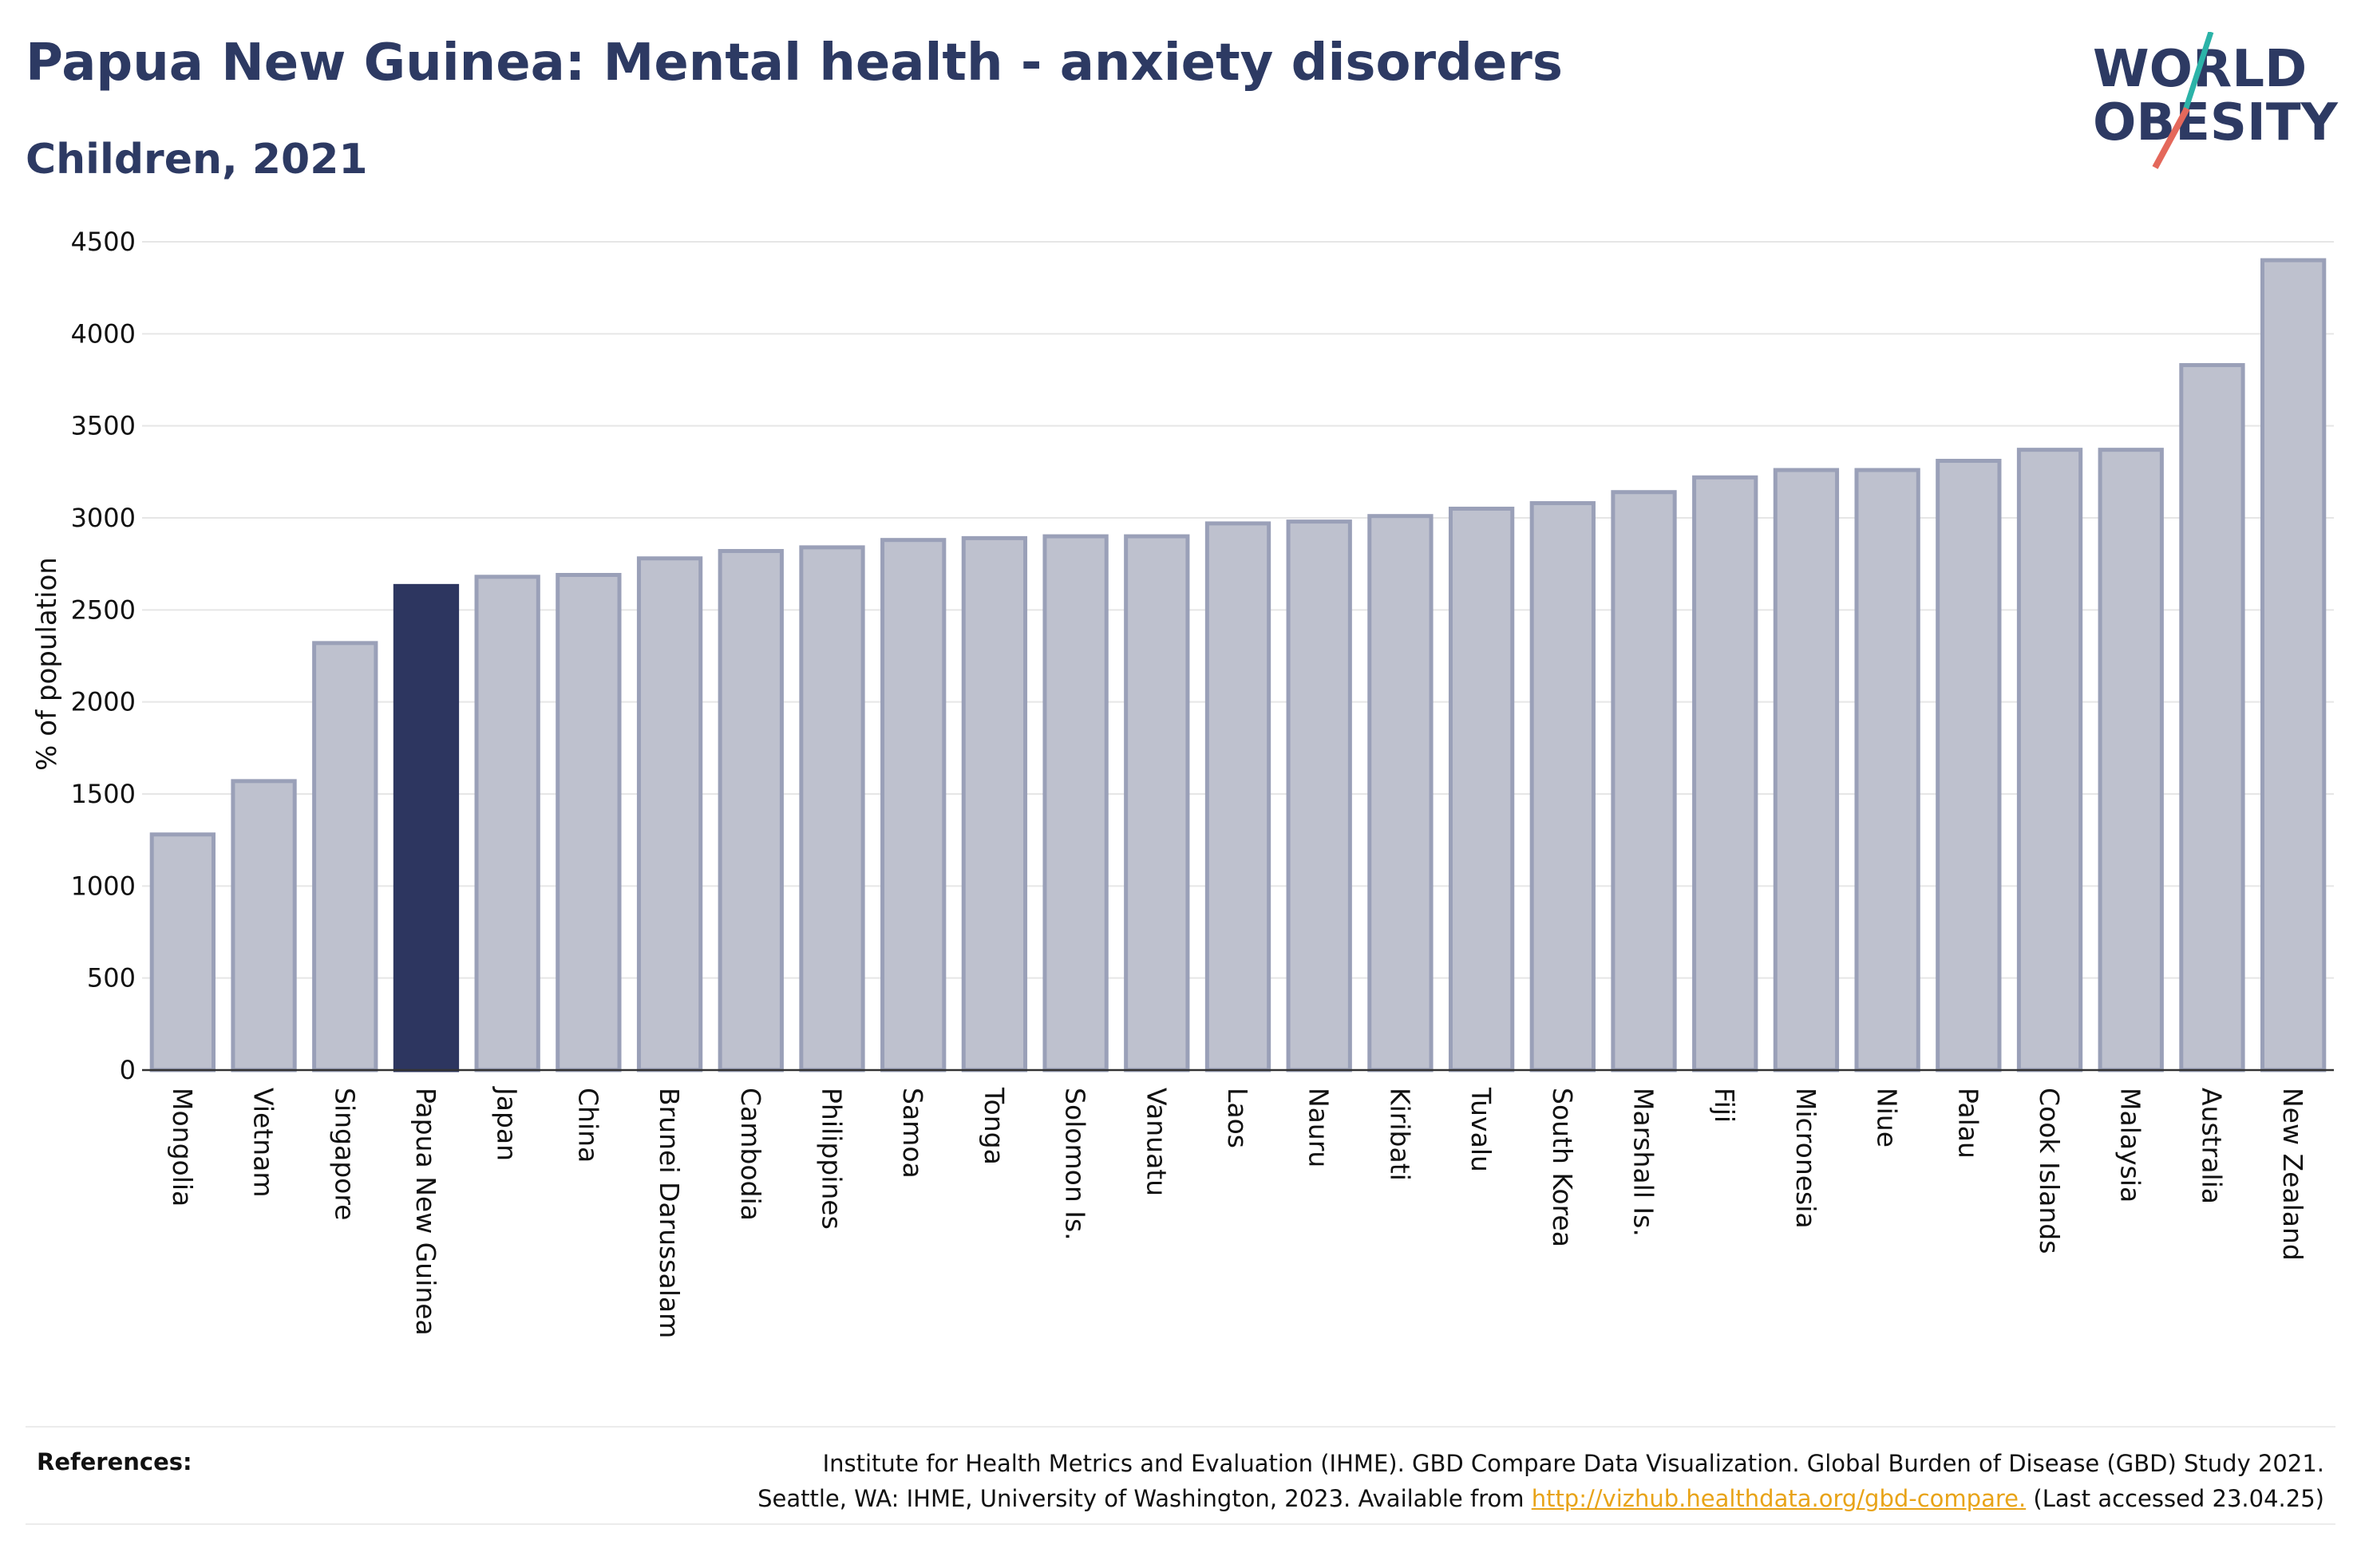  I want to click on chart-subtitle: Children, 2021, so click(197, 160).